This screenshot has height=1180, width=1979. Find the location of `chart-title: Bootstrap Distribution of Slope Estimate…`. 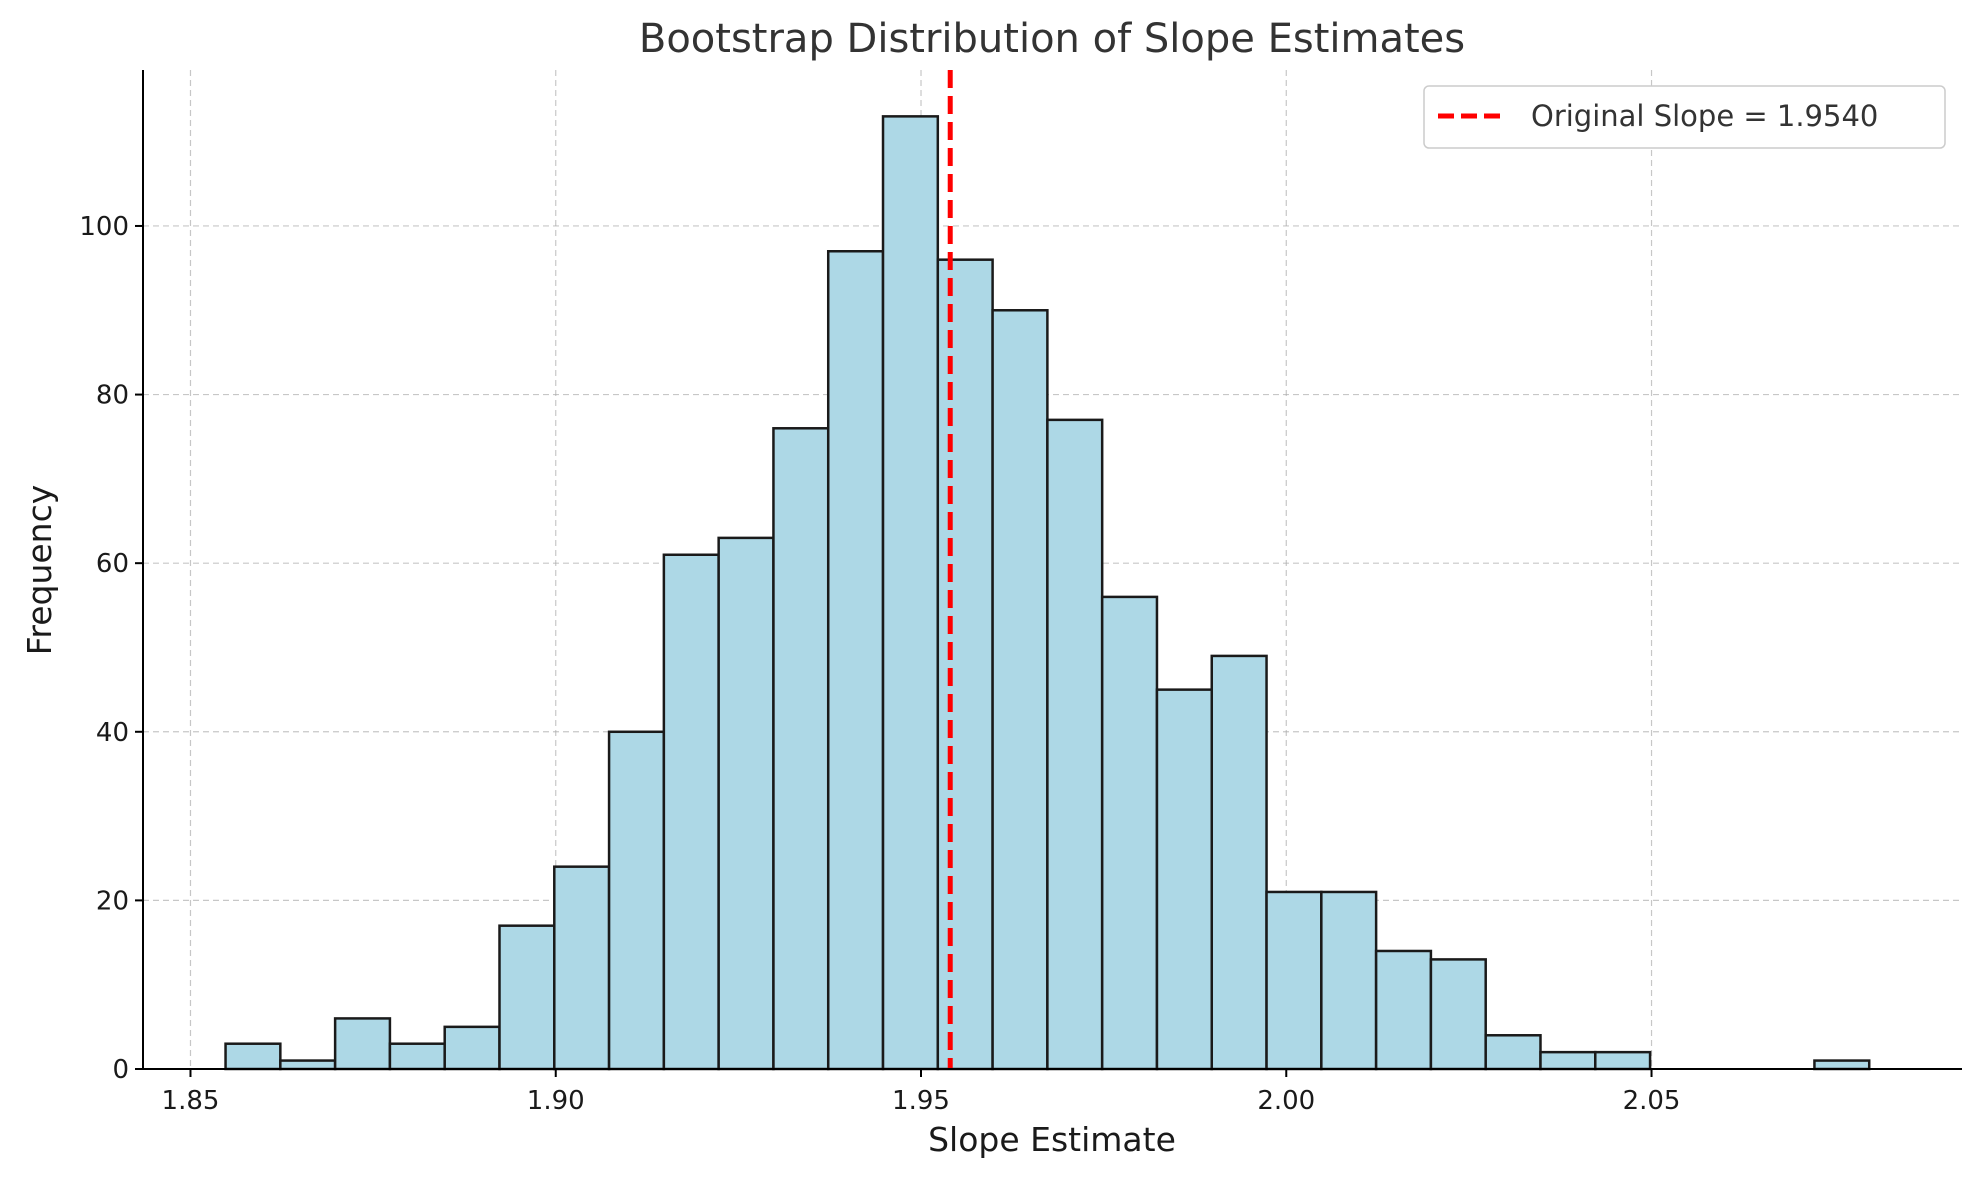

chart-title: Bootstrap Distribution of Slope Estimate… is located at coordinates (1052, 39).